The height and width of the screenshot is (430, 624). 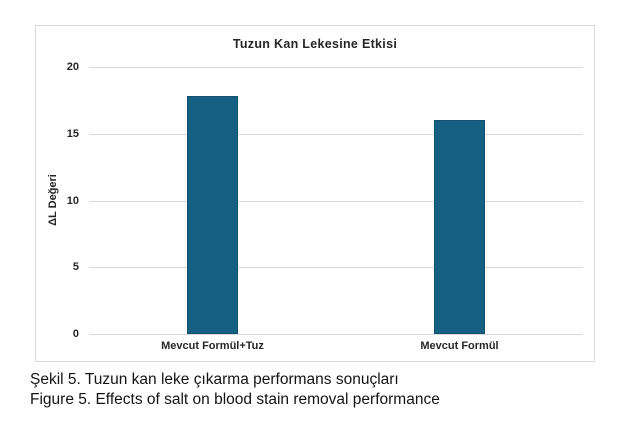 What do you see at coordinates (75, 334) in the screenshot?
I see `y-tick-label-0: 0` at bounding box center [75, 334].